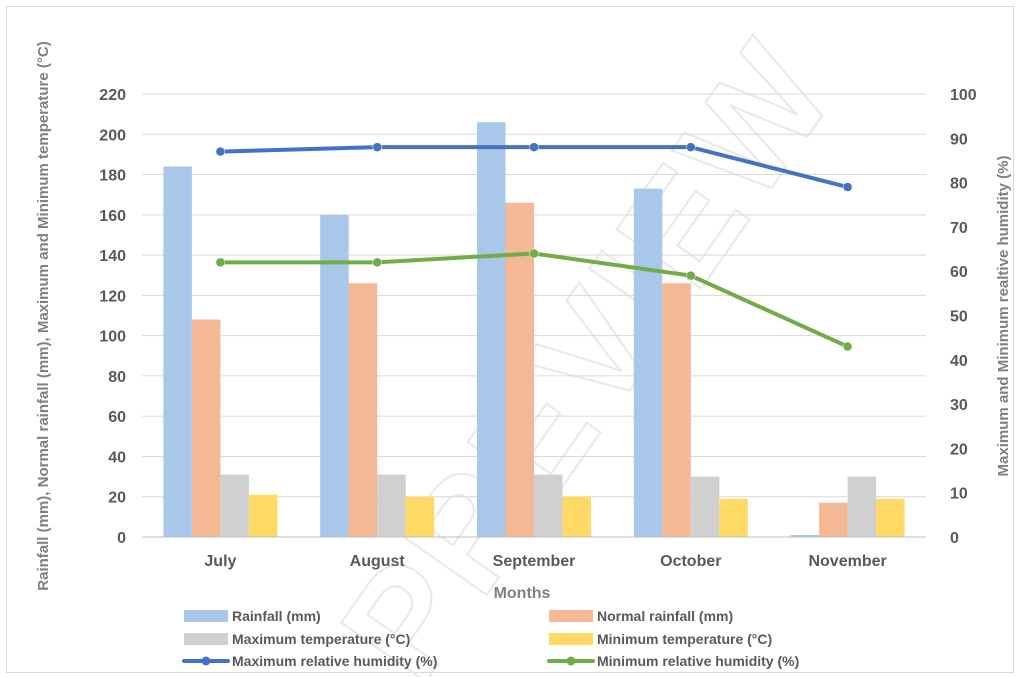 The height and width of the screenshot is (677, 1019). What do you see at coordinates (420, 516) in the screenshot?
I see `bar-minimum-temperature-c-august` at bounding box center [420, 516].